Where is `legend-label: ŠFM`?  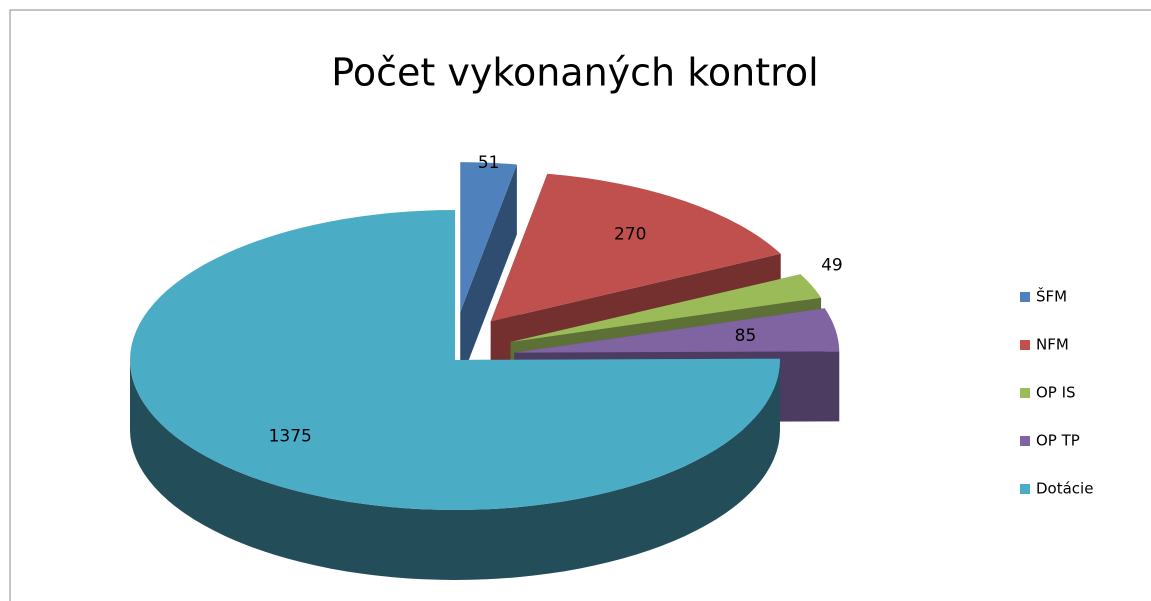 legend-label: ŠFM is located at coordinates (1051, 296).